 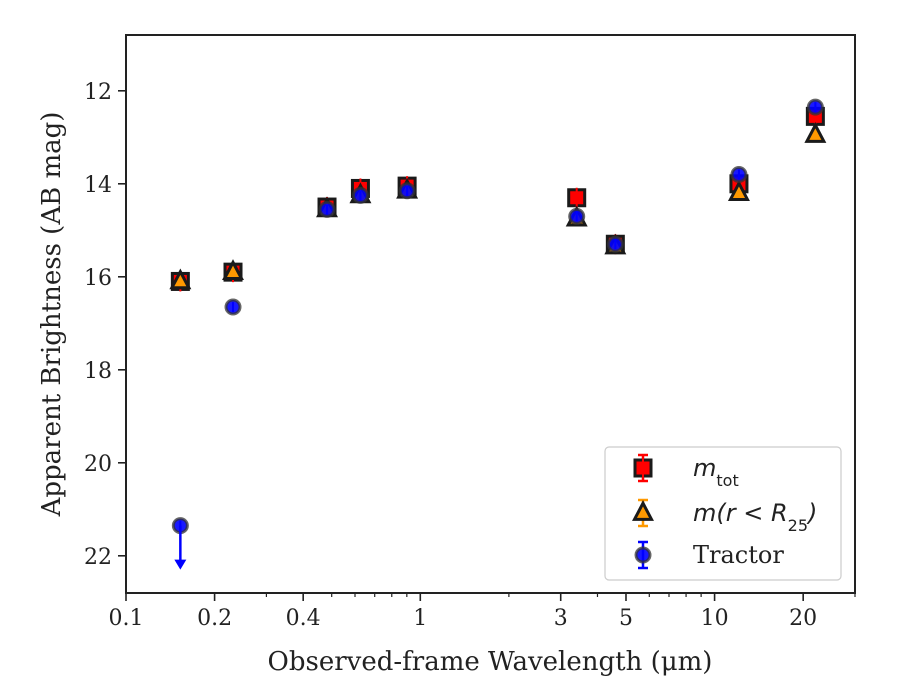 What do you see at coordinates (98, 464) in the screenshot?
I see `y-tick-label: 20` at bounding box center [98, 464].